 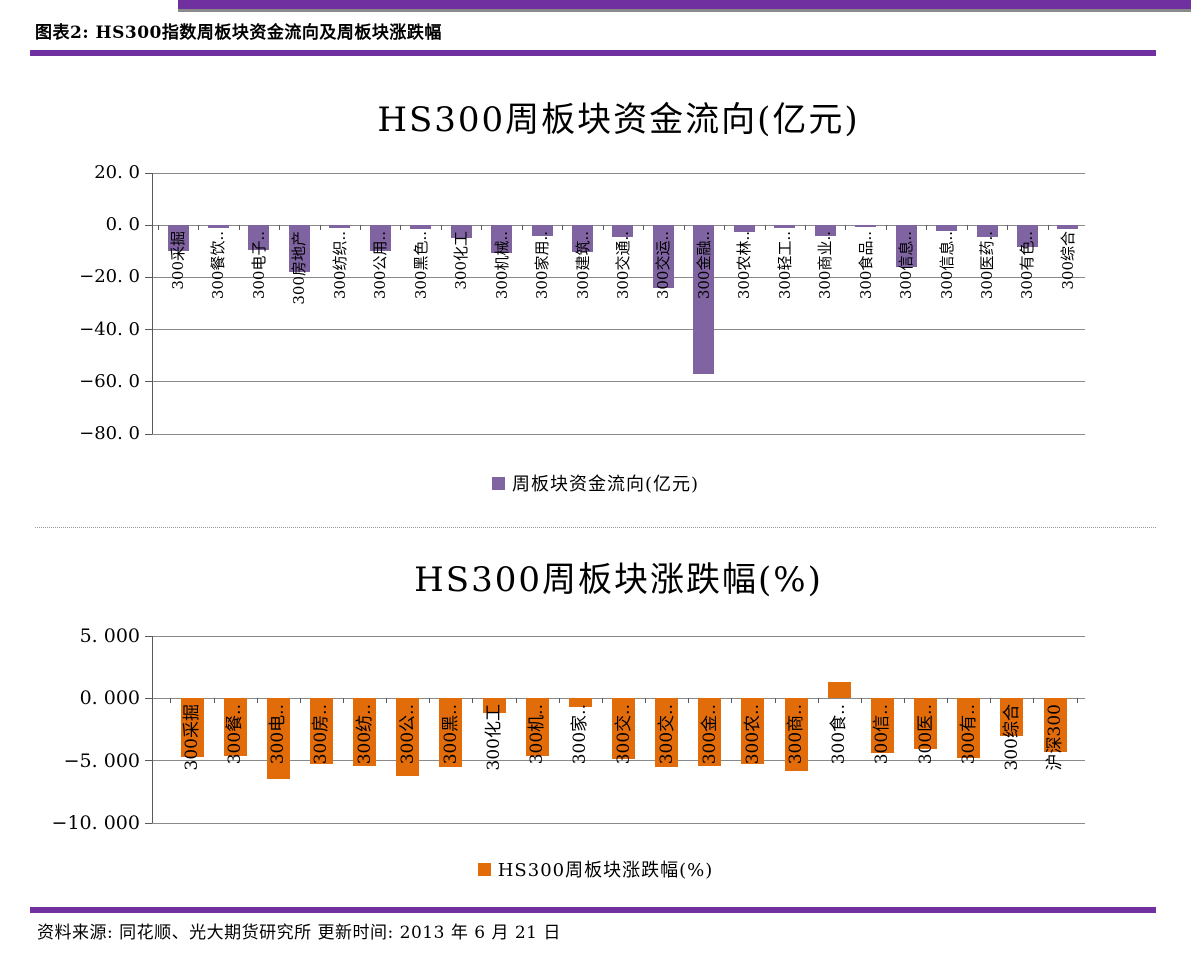 What do you see at coordinates (744, 265) in the screenshot?
I see `category-label: 300农林..` at bounding box center [744, 265].